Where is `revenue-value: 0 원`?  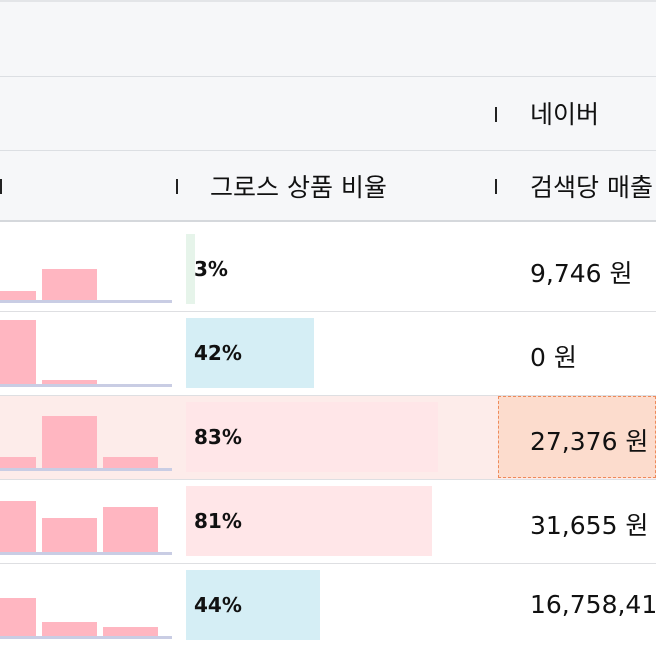
revenue-value: 0 원 is located at coordinates (553, 357).